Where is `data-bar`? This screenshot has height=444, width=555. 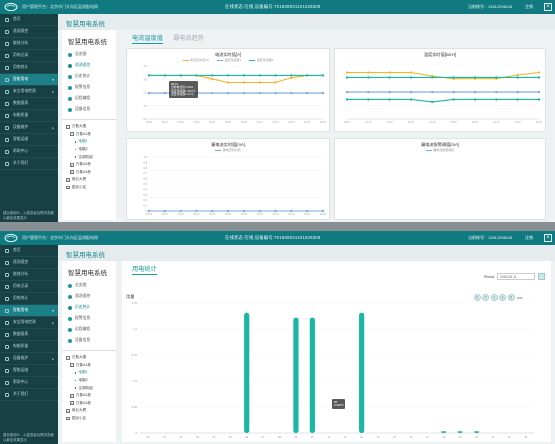
data-bar is located at coordinates (476, 432).